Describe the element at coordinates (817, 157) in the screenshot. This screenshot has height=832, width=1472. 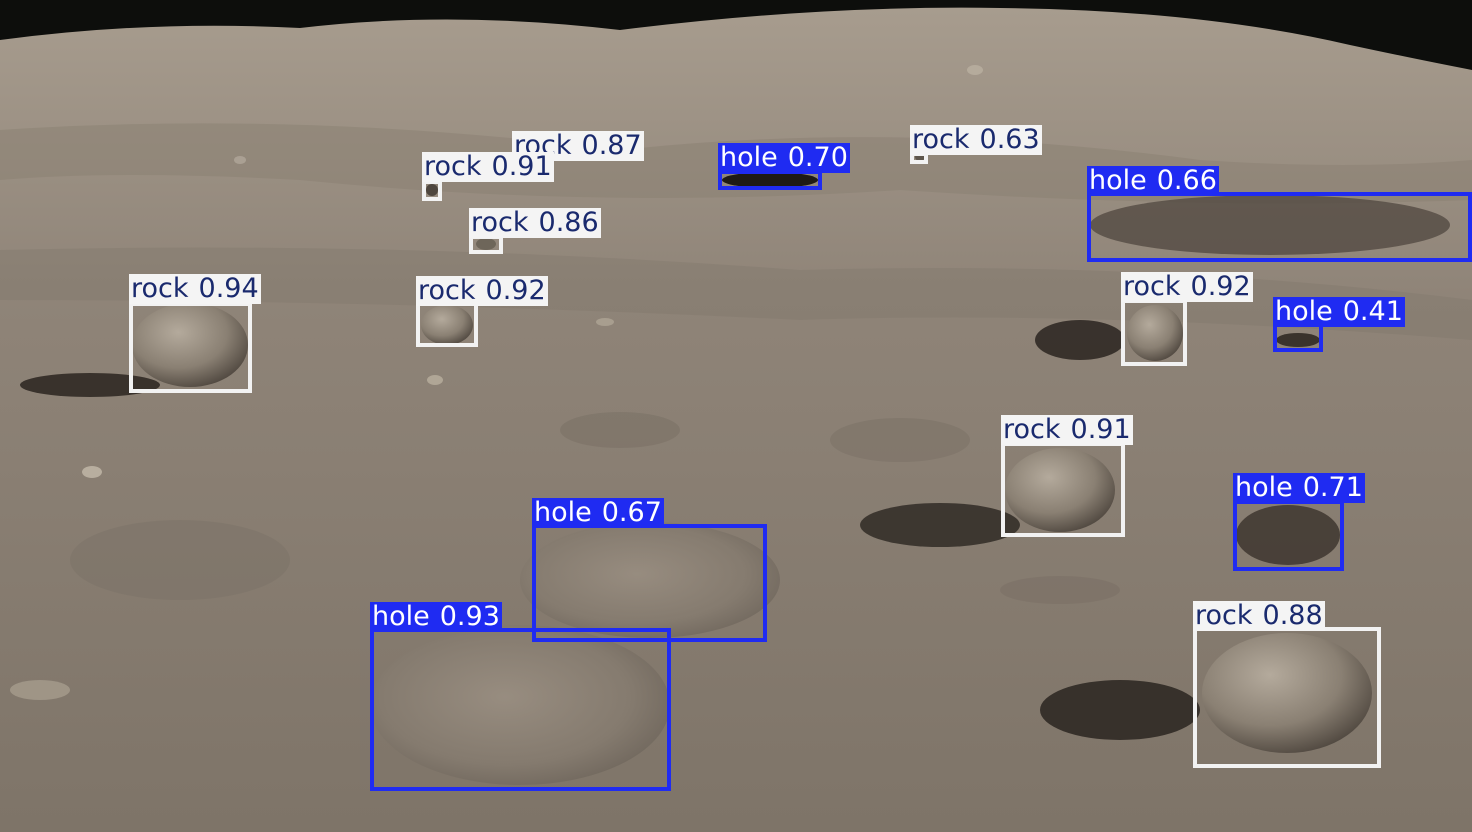
I see `detection-score: 0.70` at that location.